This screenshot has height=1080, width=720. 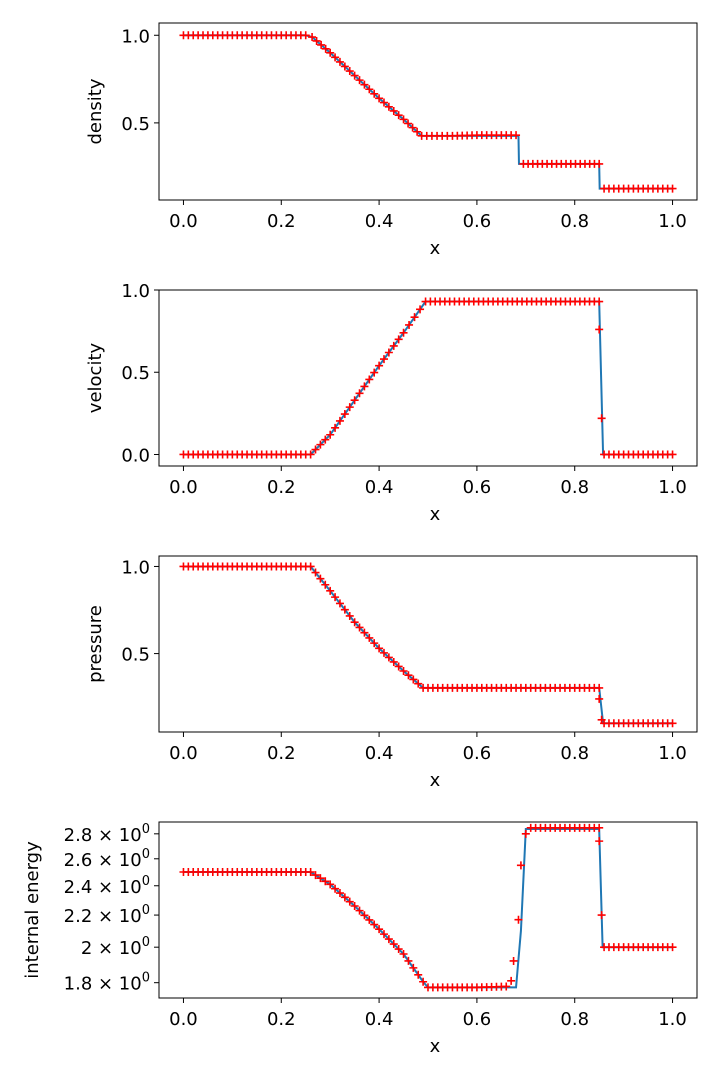 What do you see at coordinates (574, 753) in the screenshot?
I see `pressure-xtick-label: 0.8` at bounding box center [574, 753].